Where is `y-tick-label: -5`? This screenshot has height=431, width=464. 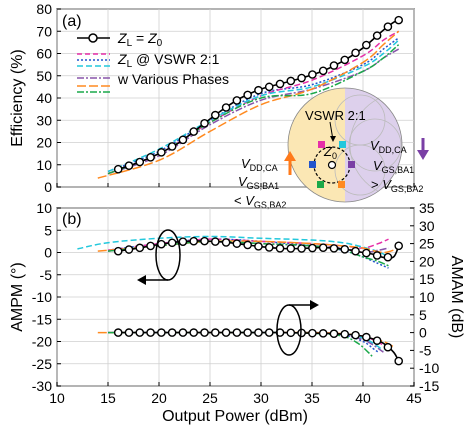 y-tick-label: -5 is located at coordinates (46, 275).